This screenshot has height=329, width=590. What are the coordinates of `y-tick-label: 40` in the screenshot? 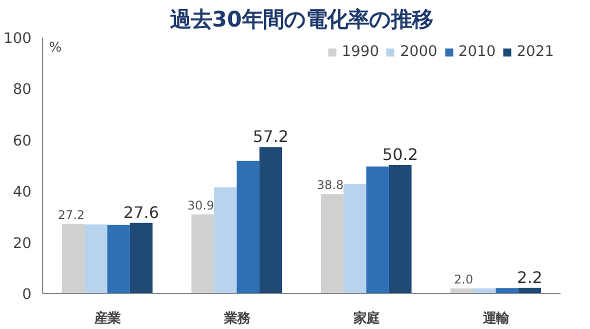 It's located at (22, 192).